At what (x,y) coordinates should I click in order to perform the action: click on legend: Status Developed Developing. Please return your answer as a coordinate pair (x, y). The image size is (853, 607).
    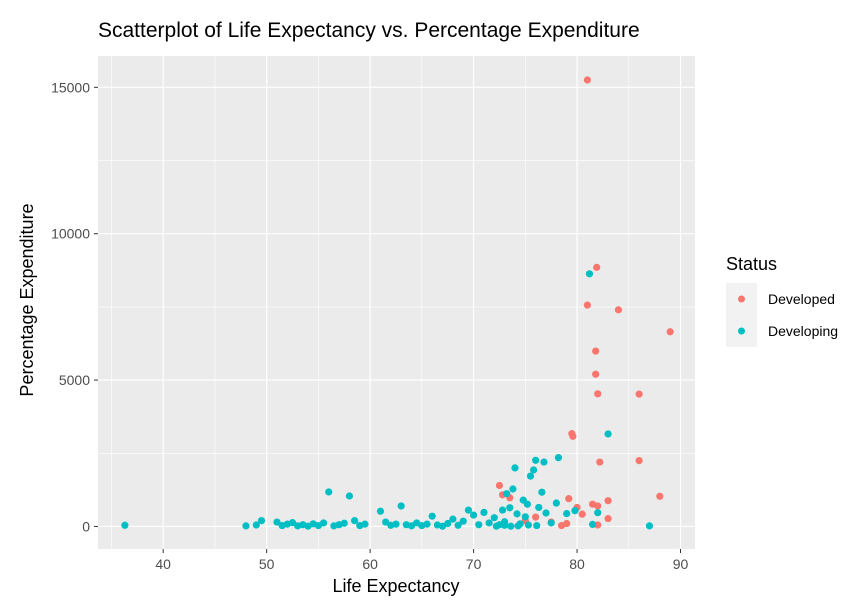
    Looking at the image, I should click on (782, 300).